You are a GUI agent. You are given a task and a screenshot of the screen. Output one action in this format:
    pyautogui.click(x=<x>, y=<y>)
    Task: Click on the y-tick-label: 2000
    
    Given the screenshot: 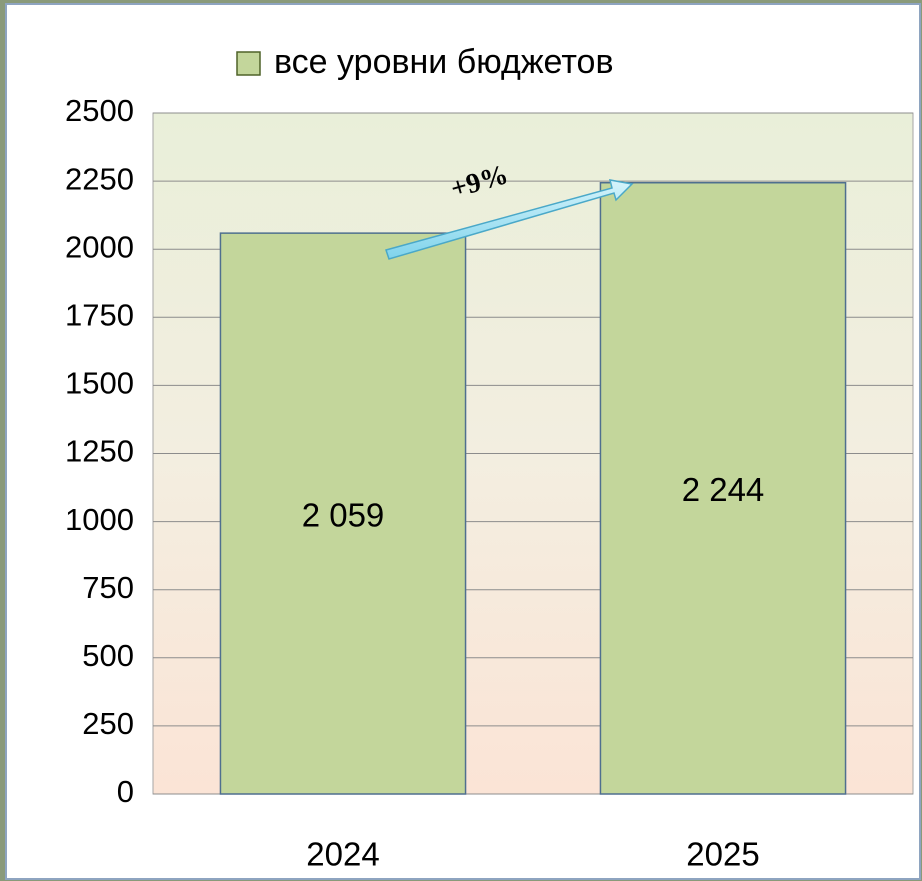 What is the action you would take?
    pyautogui.click(x=99, y=246)
    